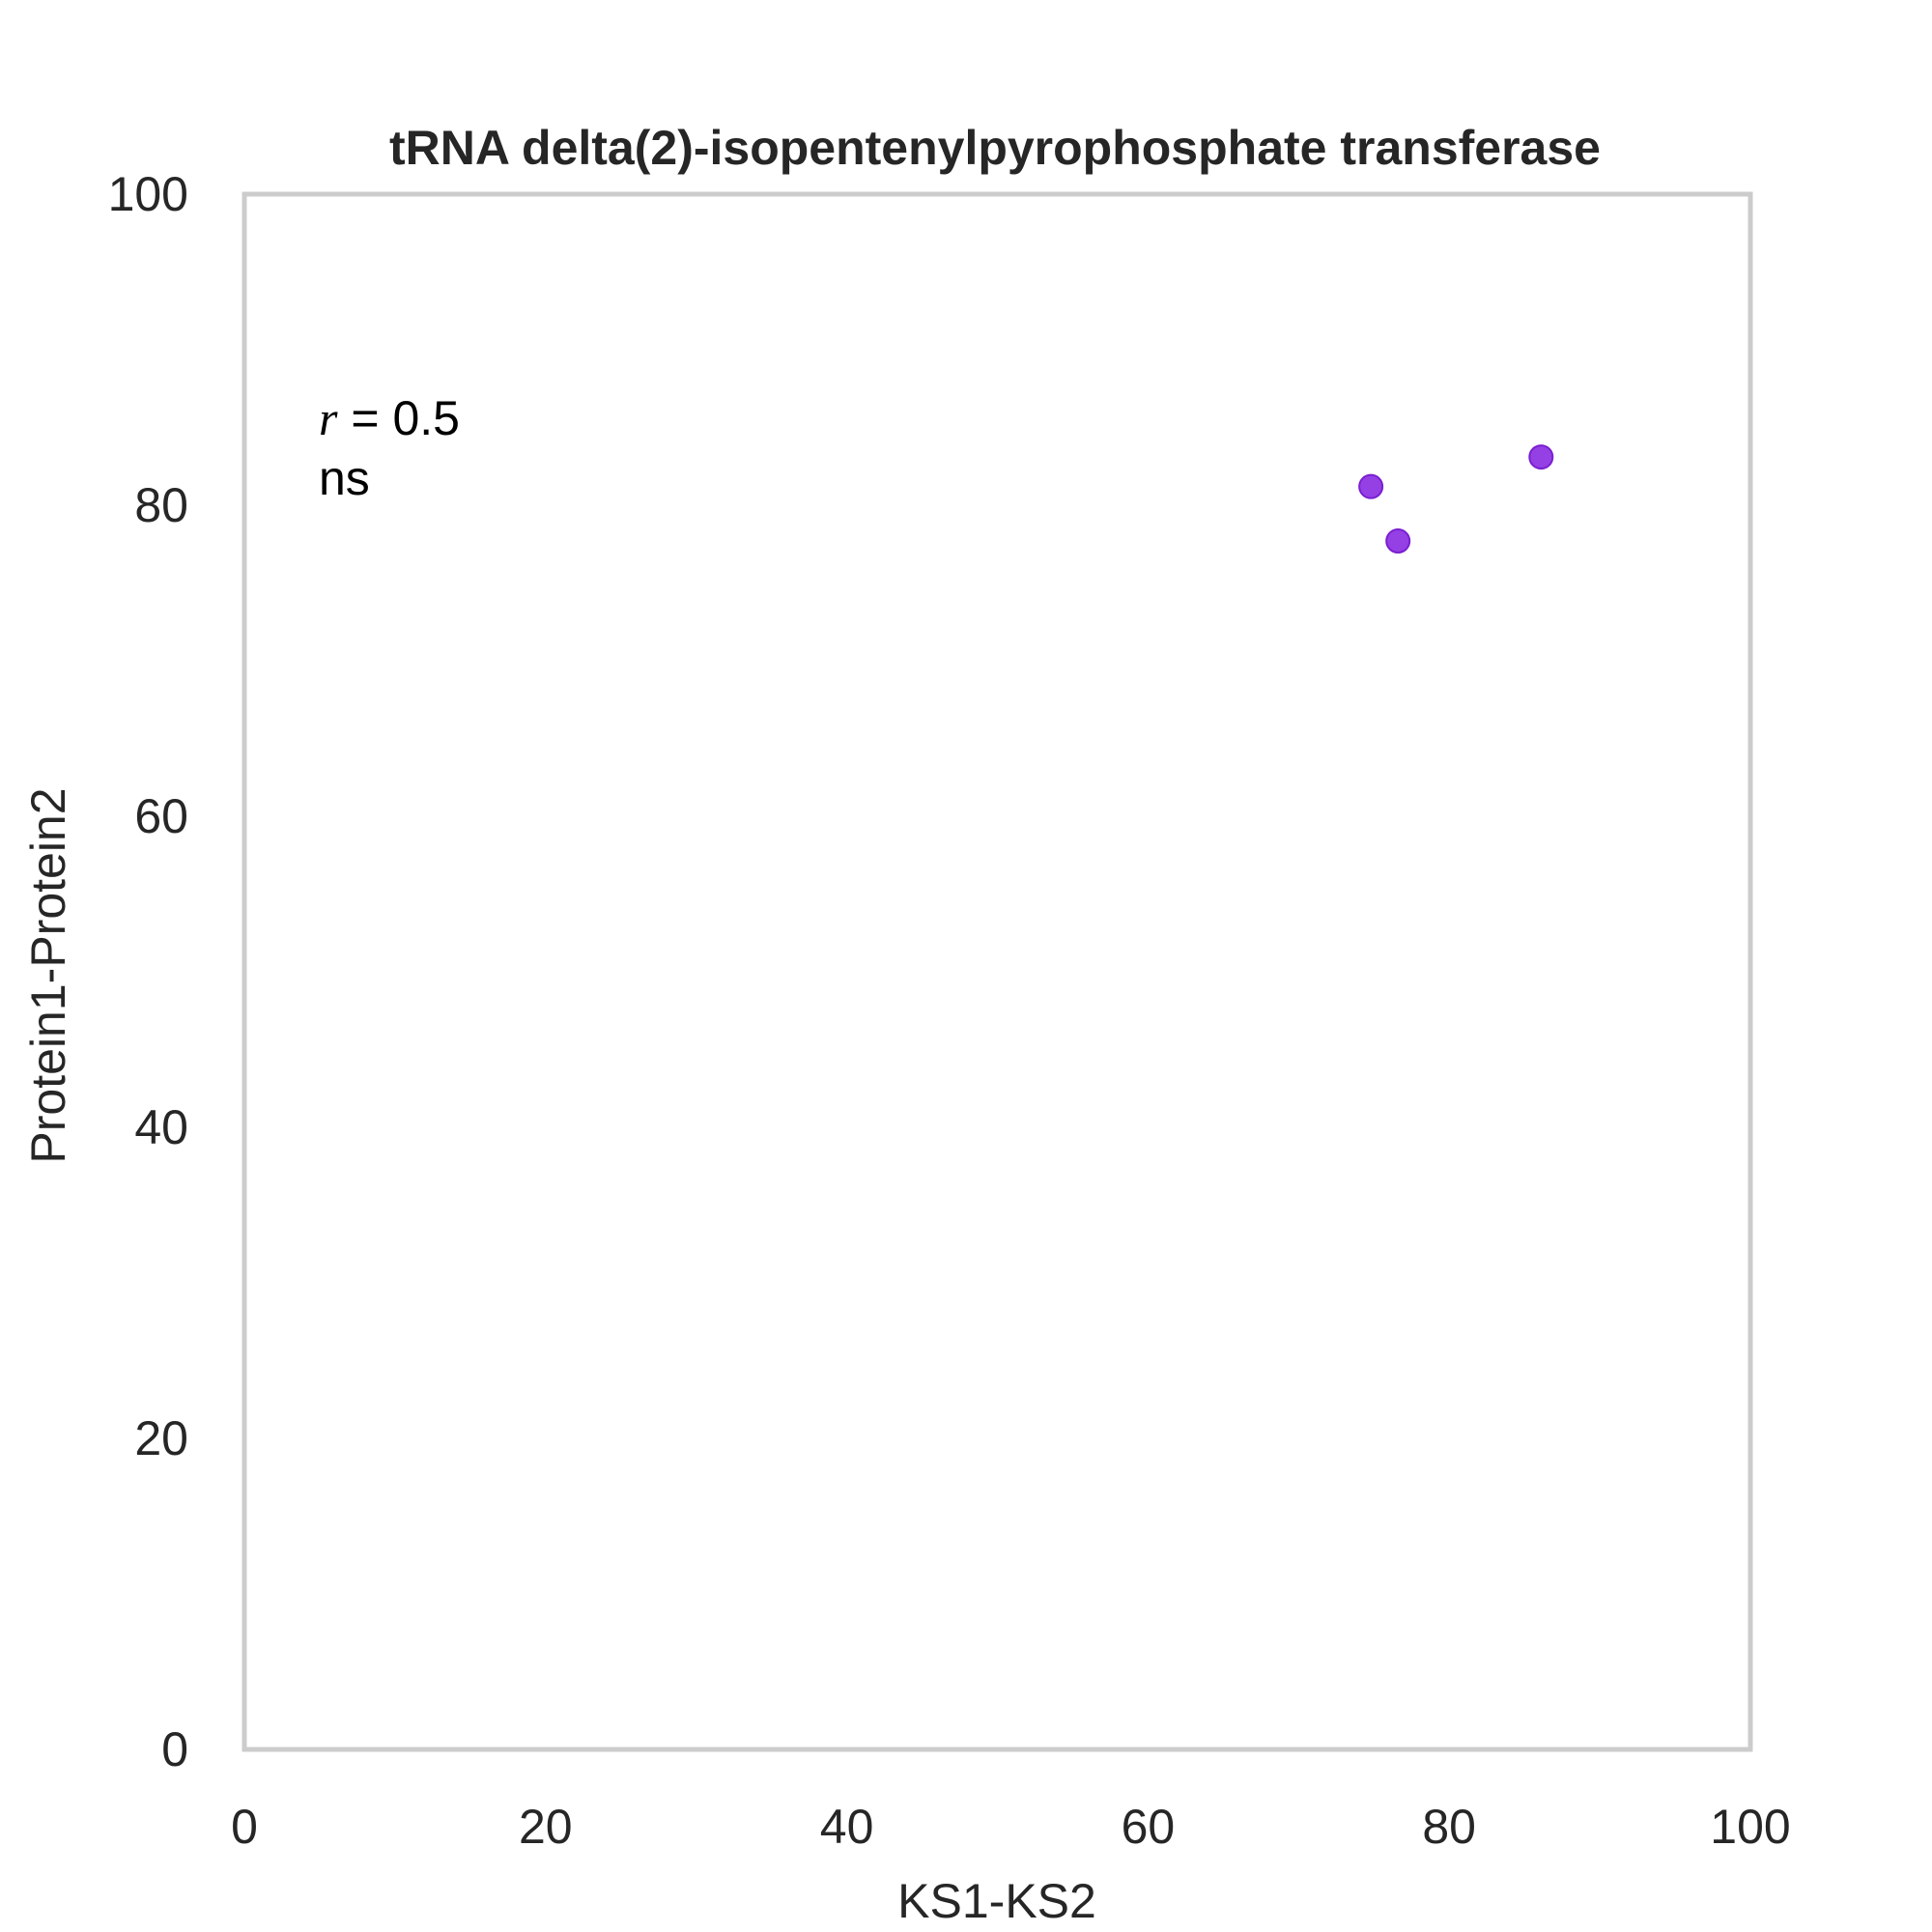 Image resolution: width=1932 pixels, height=1932 pixels. I want to click on x-axis-ticks: 0 20 40 60 80 100, so click(1011, 1827).